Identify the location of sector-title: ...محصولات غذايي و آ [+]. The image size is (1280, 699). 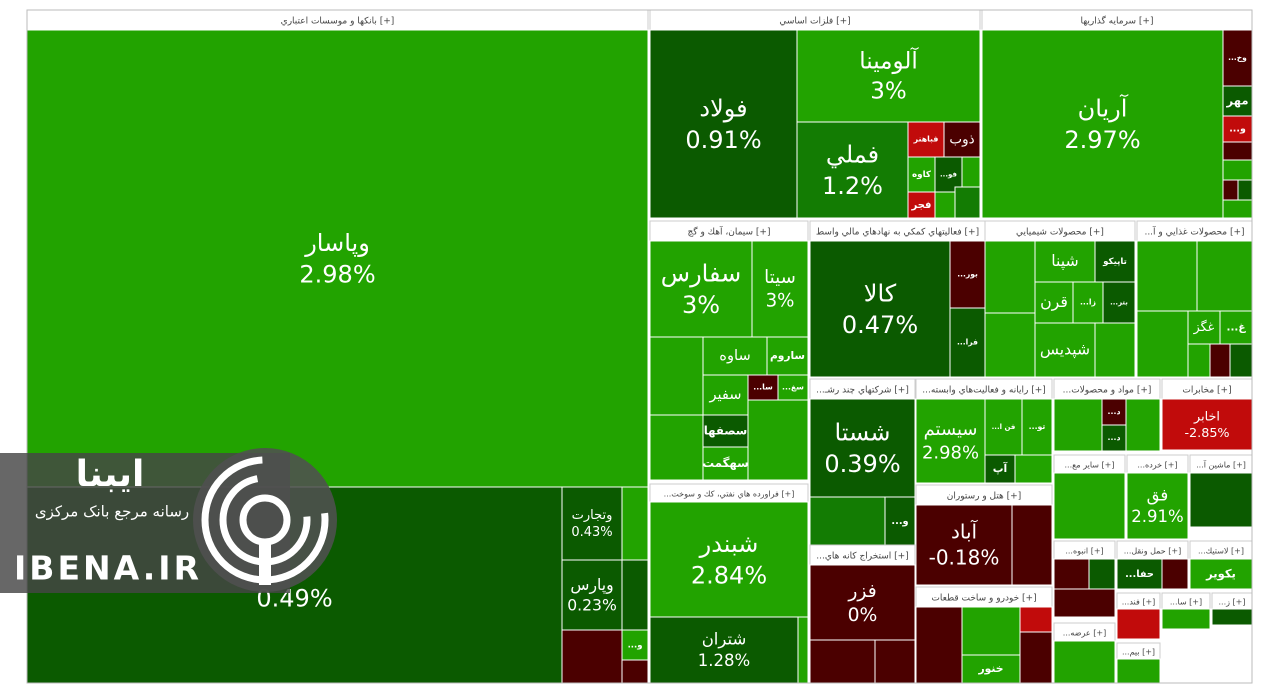
(1194, 232).